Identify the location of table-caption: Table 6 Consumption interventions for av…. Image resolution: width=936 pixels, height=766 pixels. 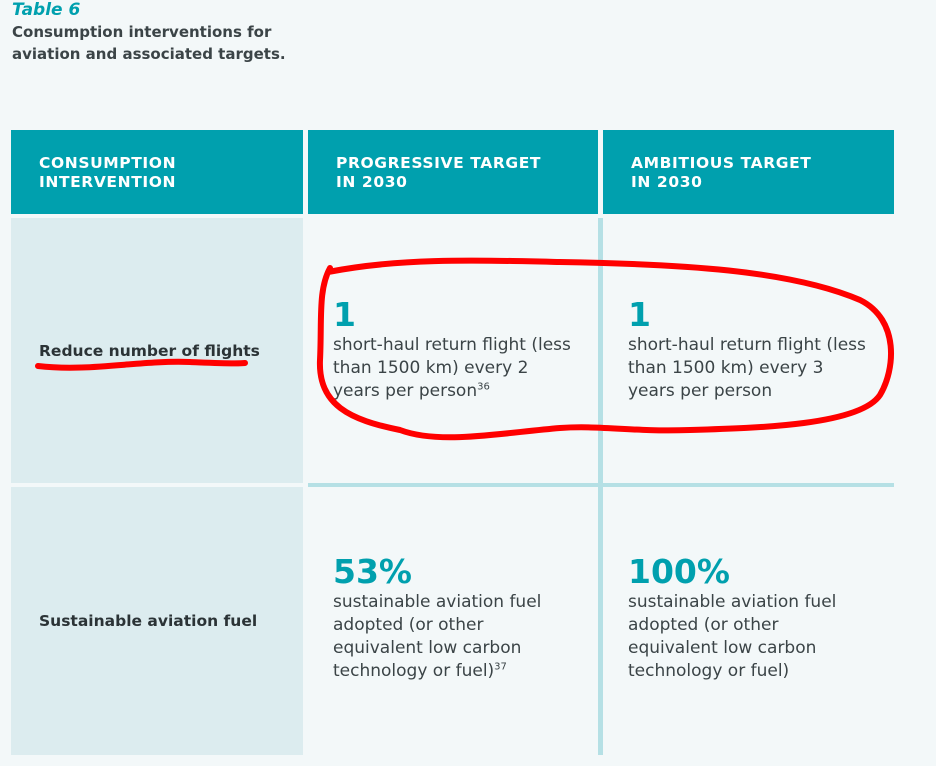
(157, 32).